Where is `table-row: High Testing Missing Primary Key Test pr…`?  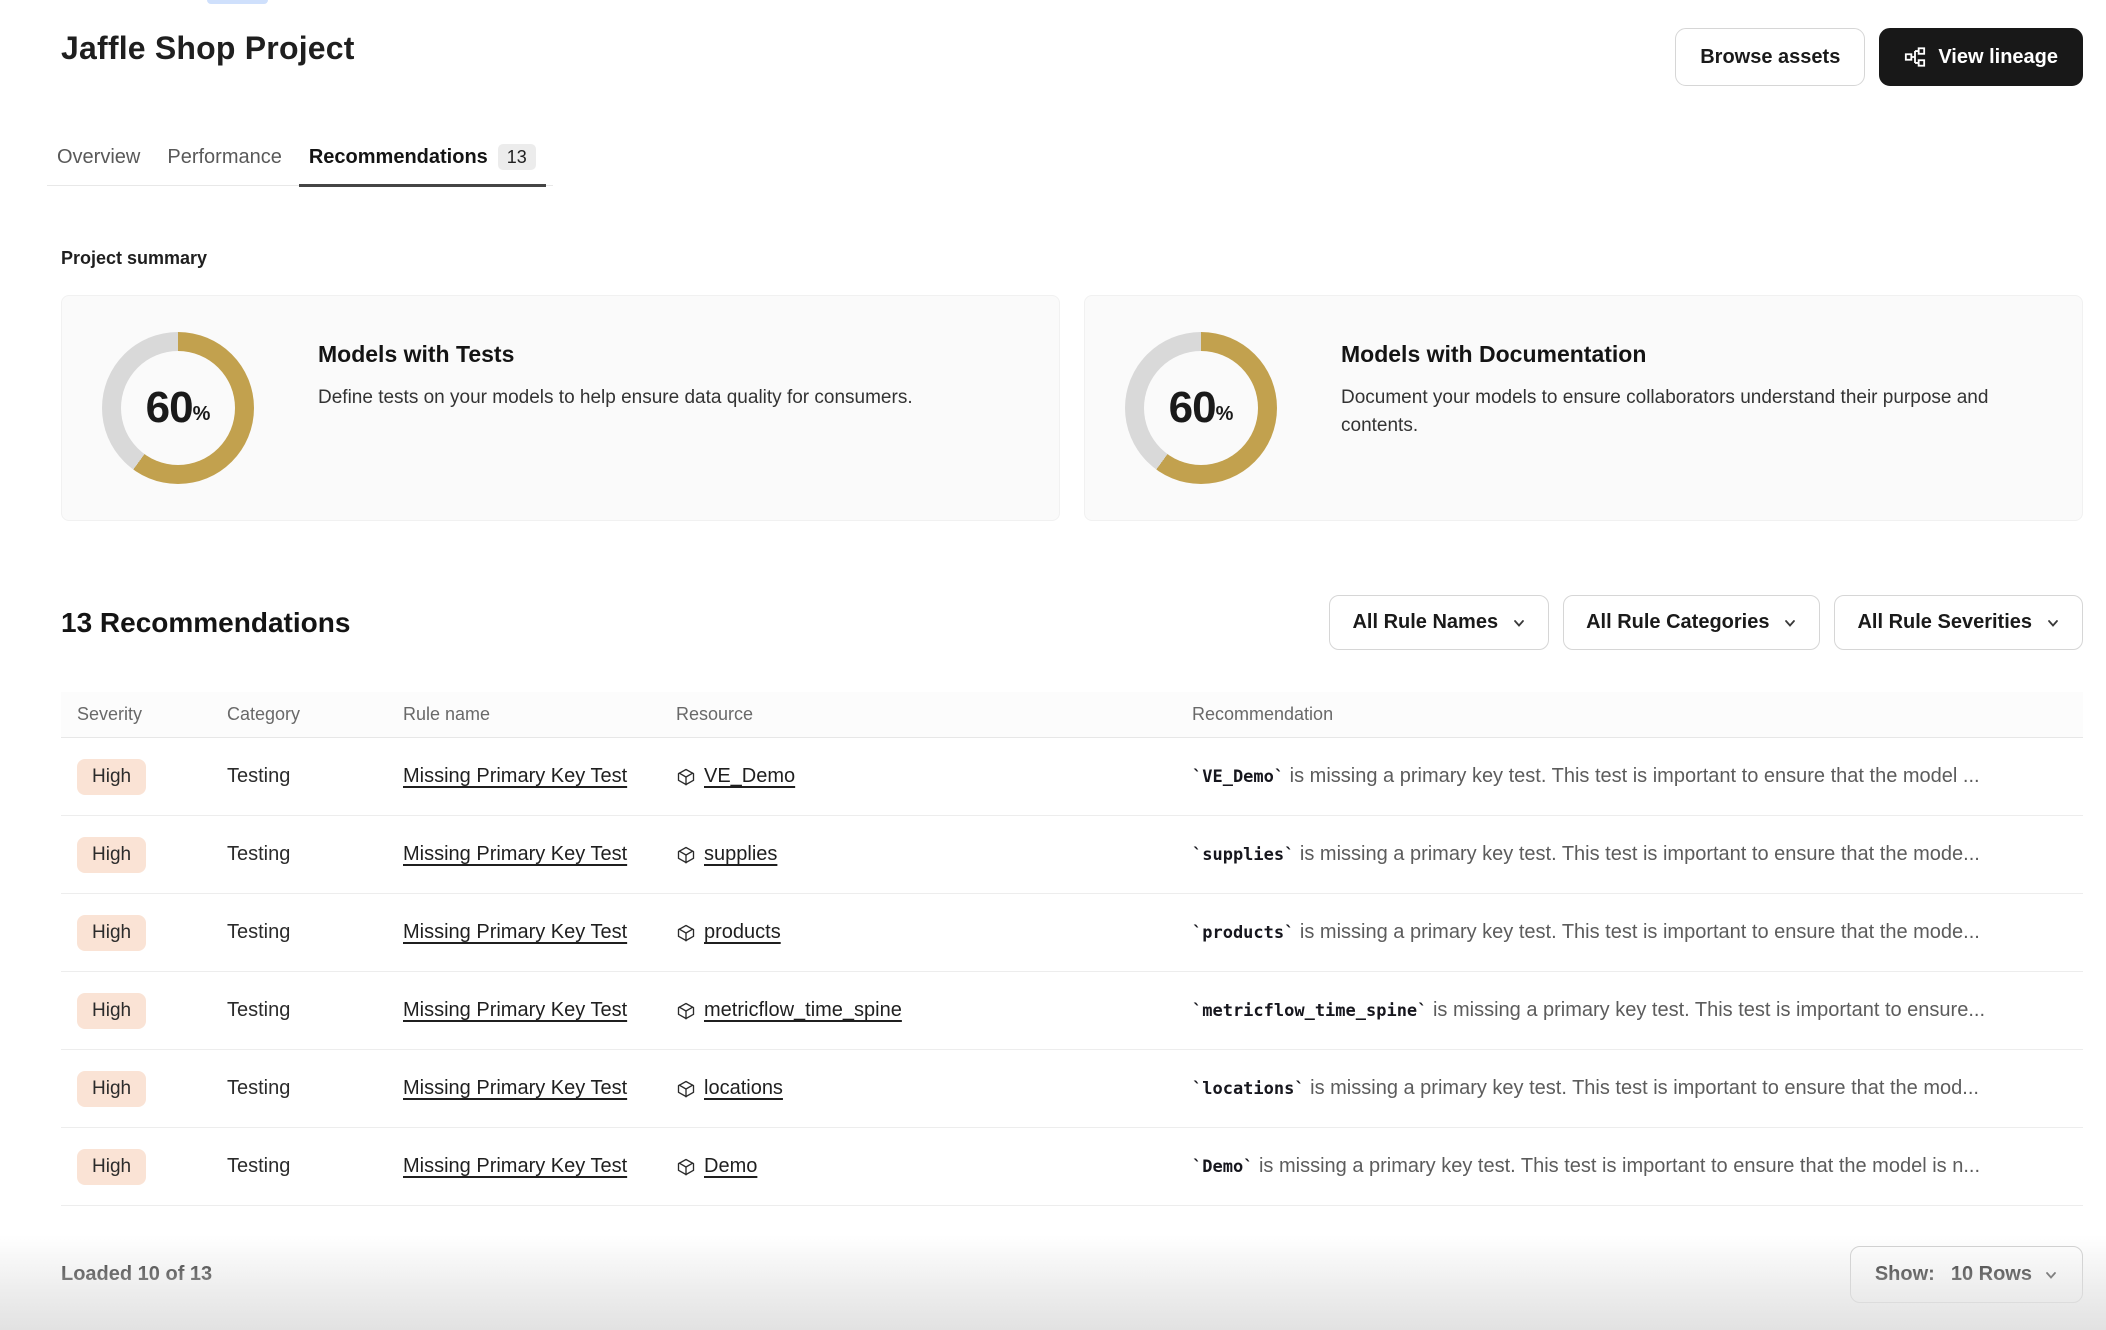 table-row: High Testing Missing Primary Key Test pr… is located at coordinates (1072, 933).